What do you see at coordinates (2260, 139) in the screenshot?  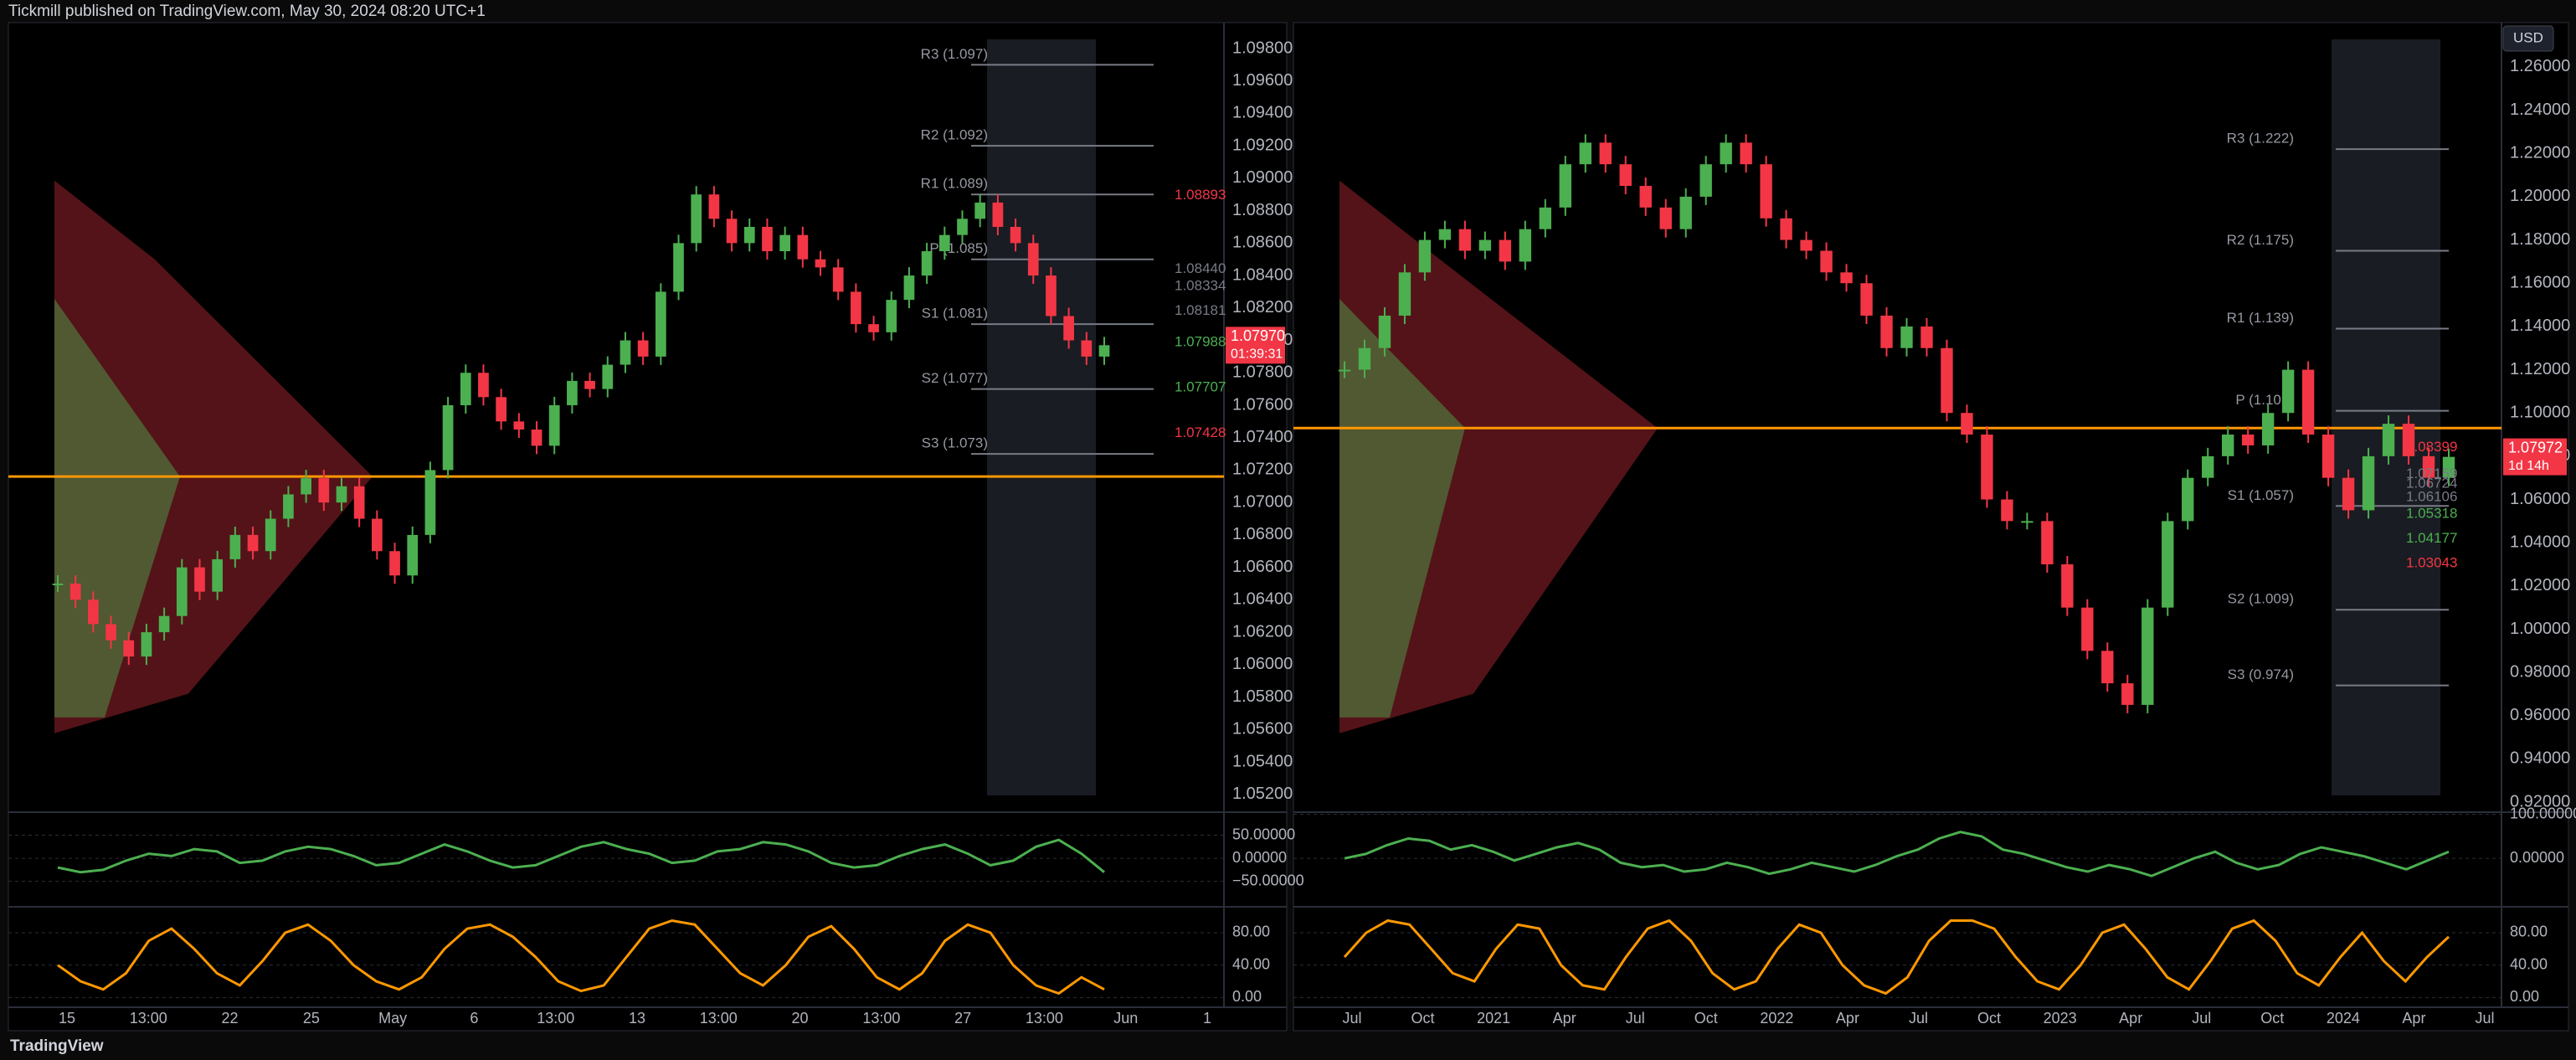 I see `pivot-label: R3 (1.222)` at bounding box center [2260, 139].